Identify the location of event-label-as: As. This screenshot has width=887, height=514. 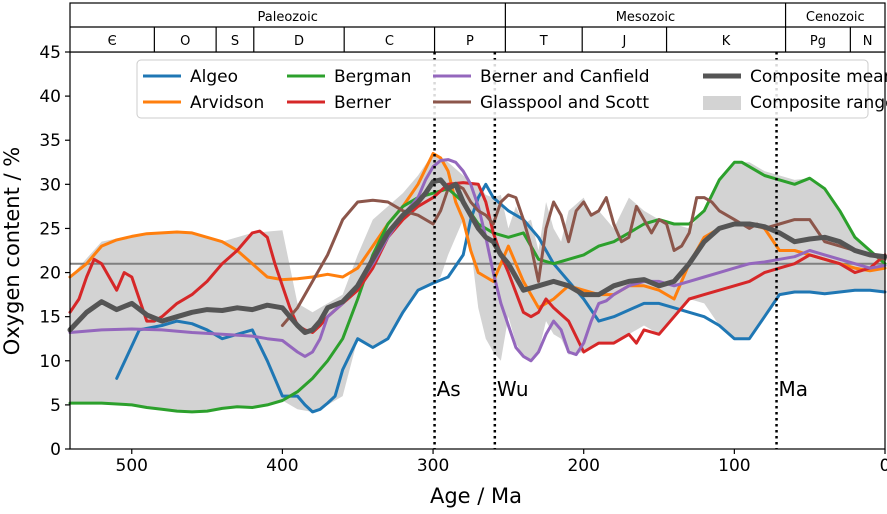
(449, 389).